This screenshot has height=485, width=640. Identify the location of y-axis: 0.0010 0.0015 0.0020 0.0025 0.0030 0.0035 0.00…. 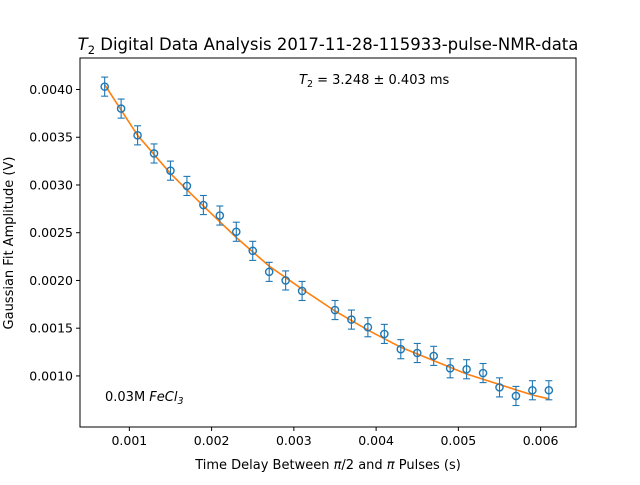
(54, 232).